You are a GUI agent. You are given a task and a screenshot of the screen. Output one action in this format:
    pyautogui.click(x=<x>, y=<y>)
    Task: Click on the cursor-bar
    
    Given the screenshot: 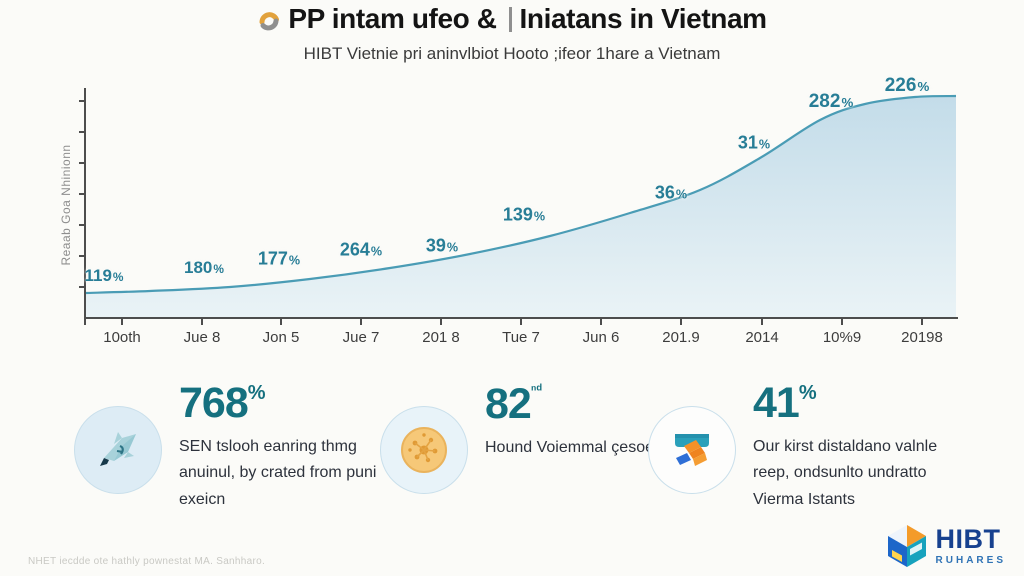 What is the action you would take?
    pyautogui.click(x=510, y=19)
    